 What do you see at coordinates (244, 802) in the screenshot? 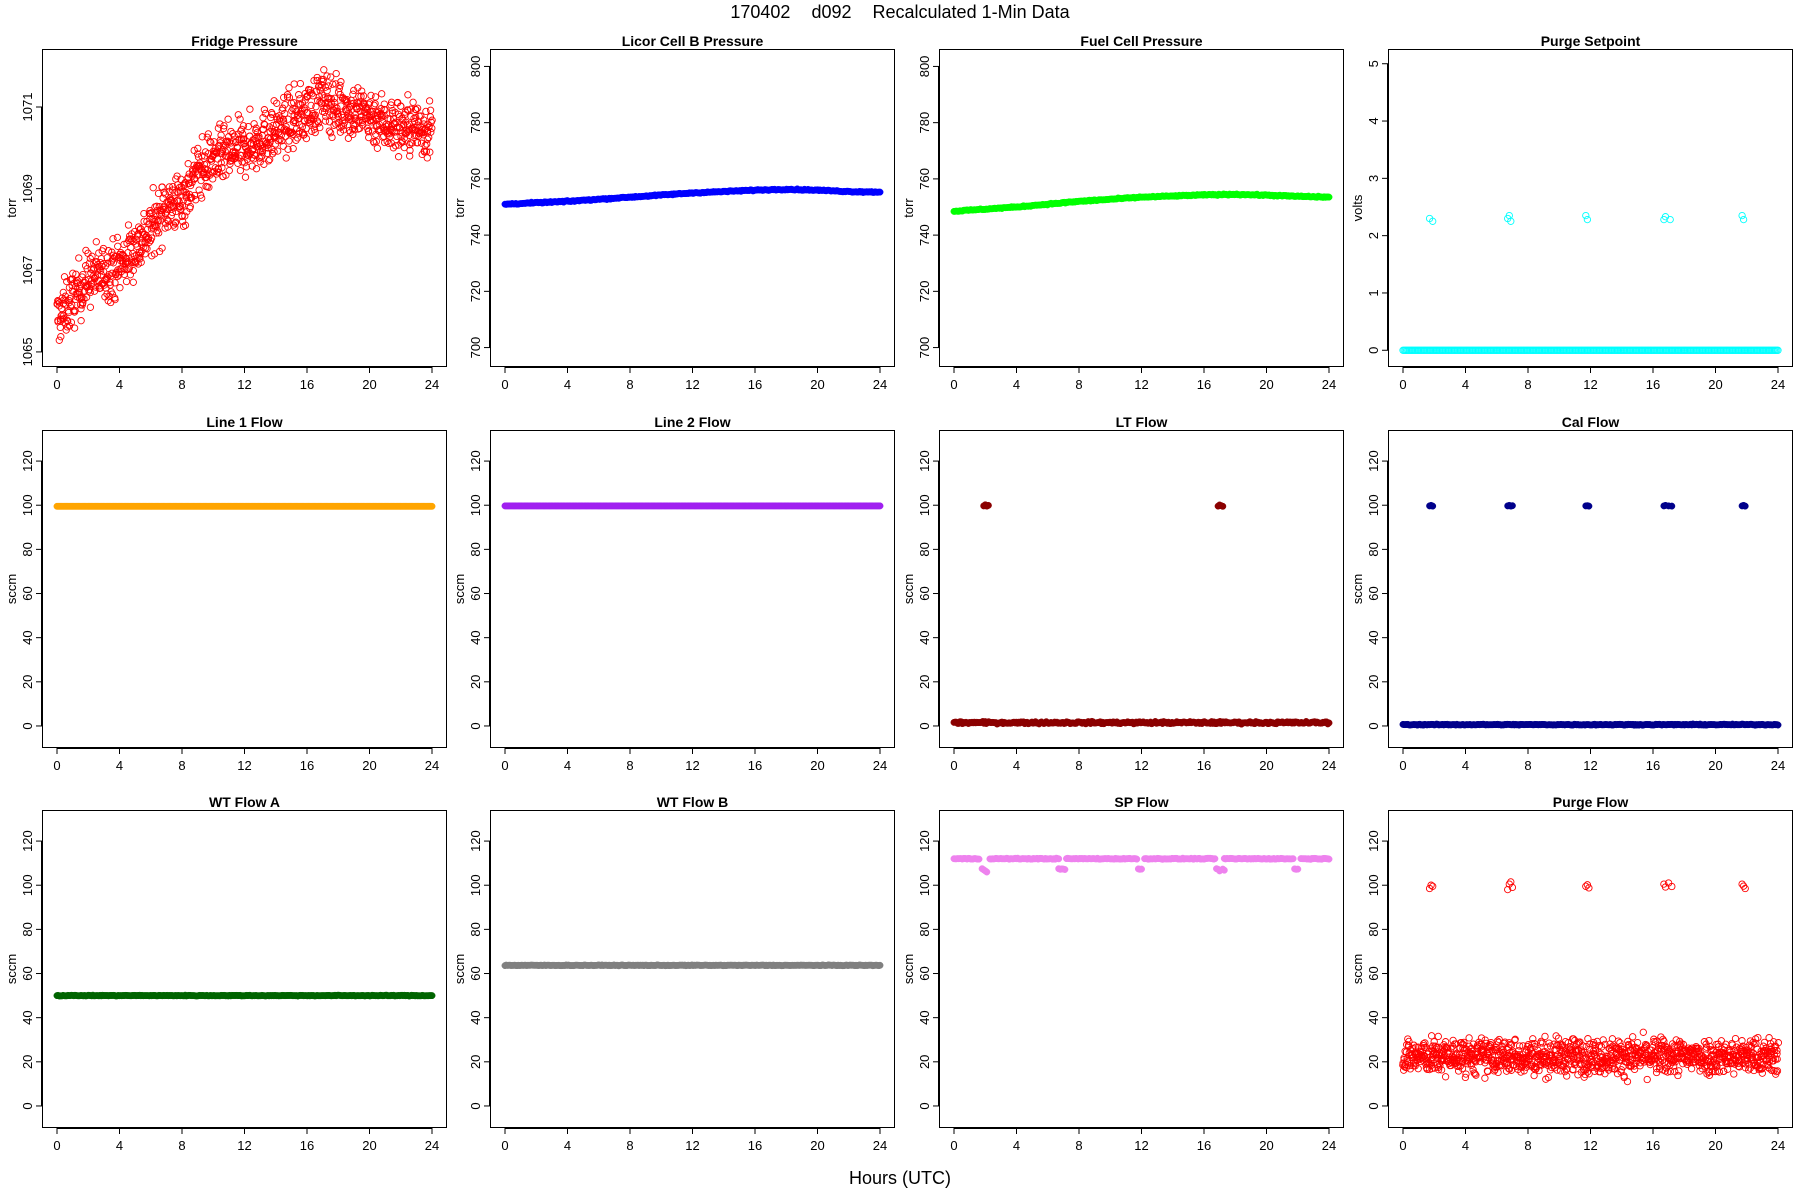
I see `panel-title: WT Flow A` at bounding box center [244, 802].